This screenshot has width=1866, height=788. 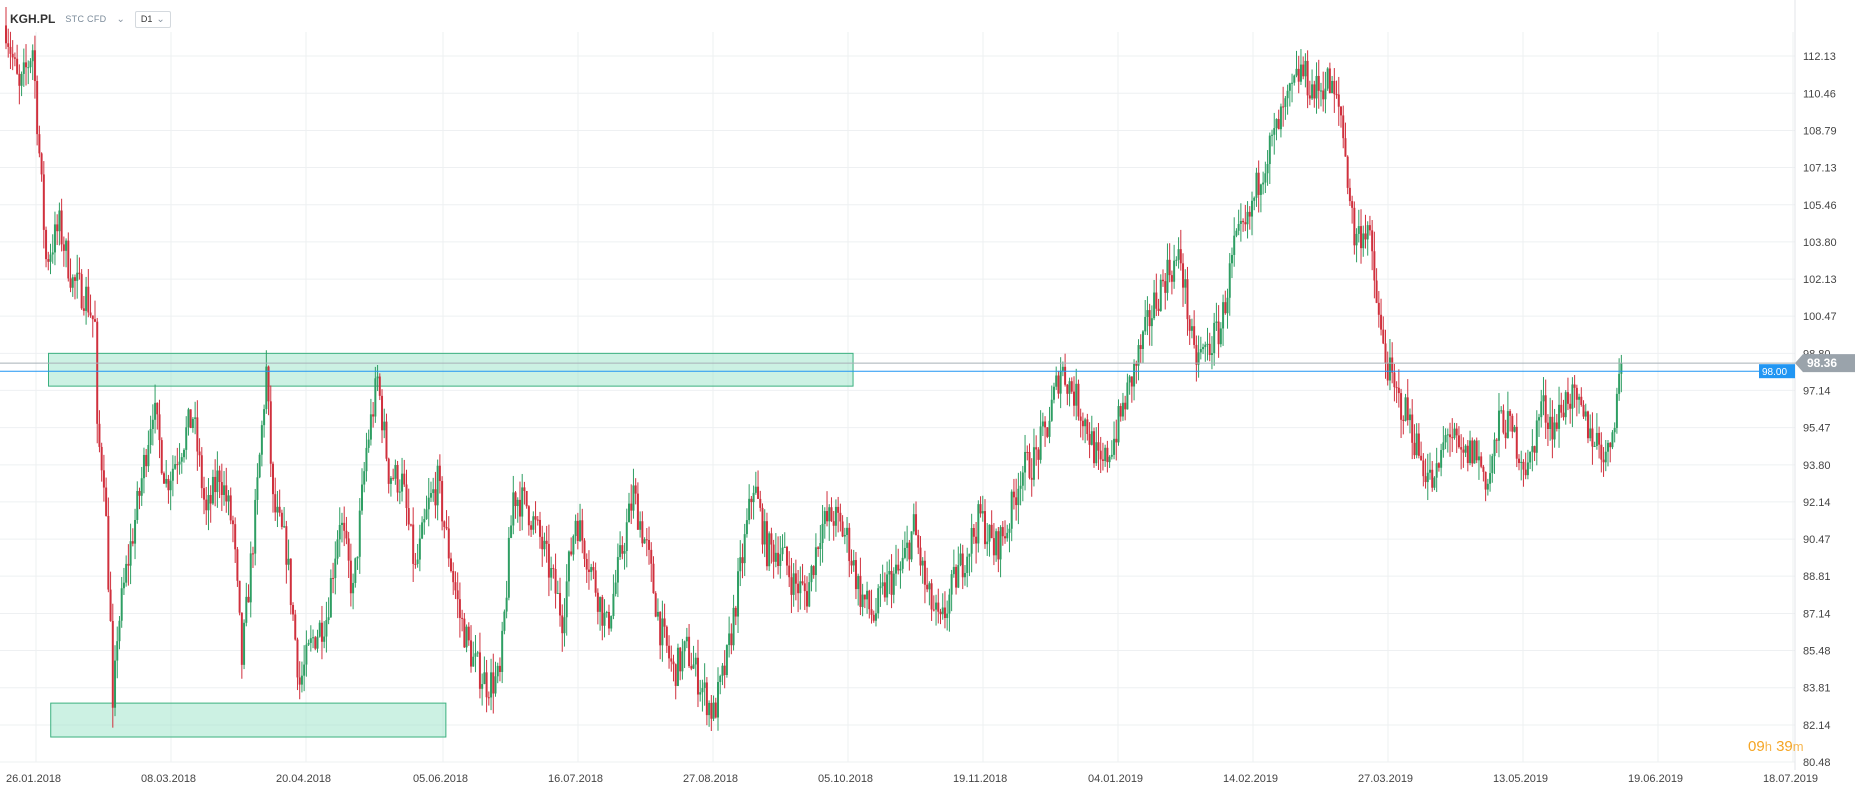 I want to click on y-tick-label: 85.48, so click(x=1817, y=651).